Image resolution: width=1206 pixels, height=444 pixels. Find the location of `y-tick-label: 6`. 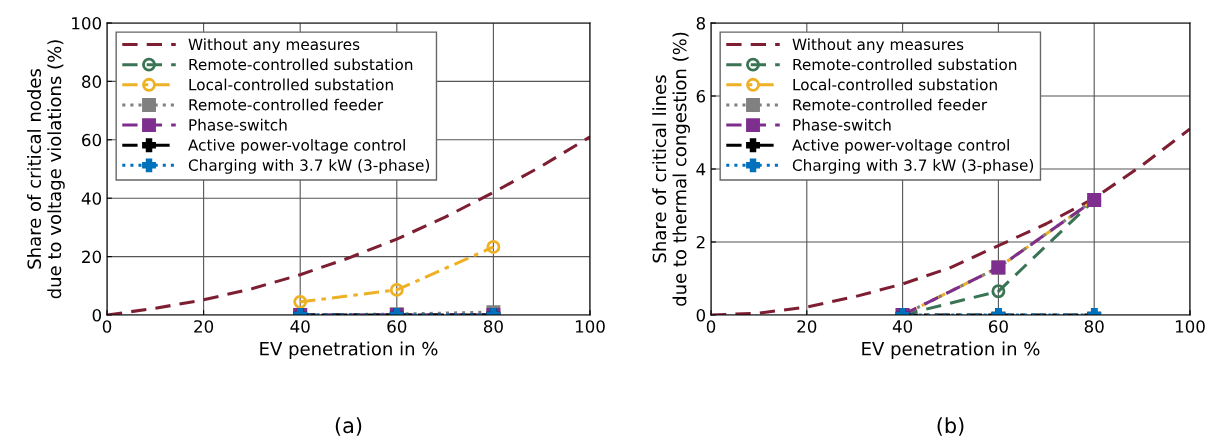

y-tick-label: 6 is located at coordinates (701, 96).